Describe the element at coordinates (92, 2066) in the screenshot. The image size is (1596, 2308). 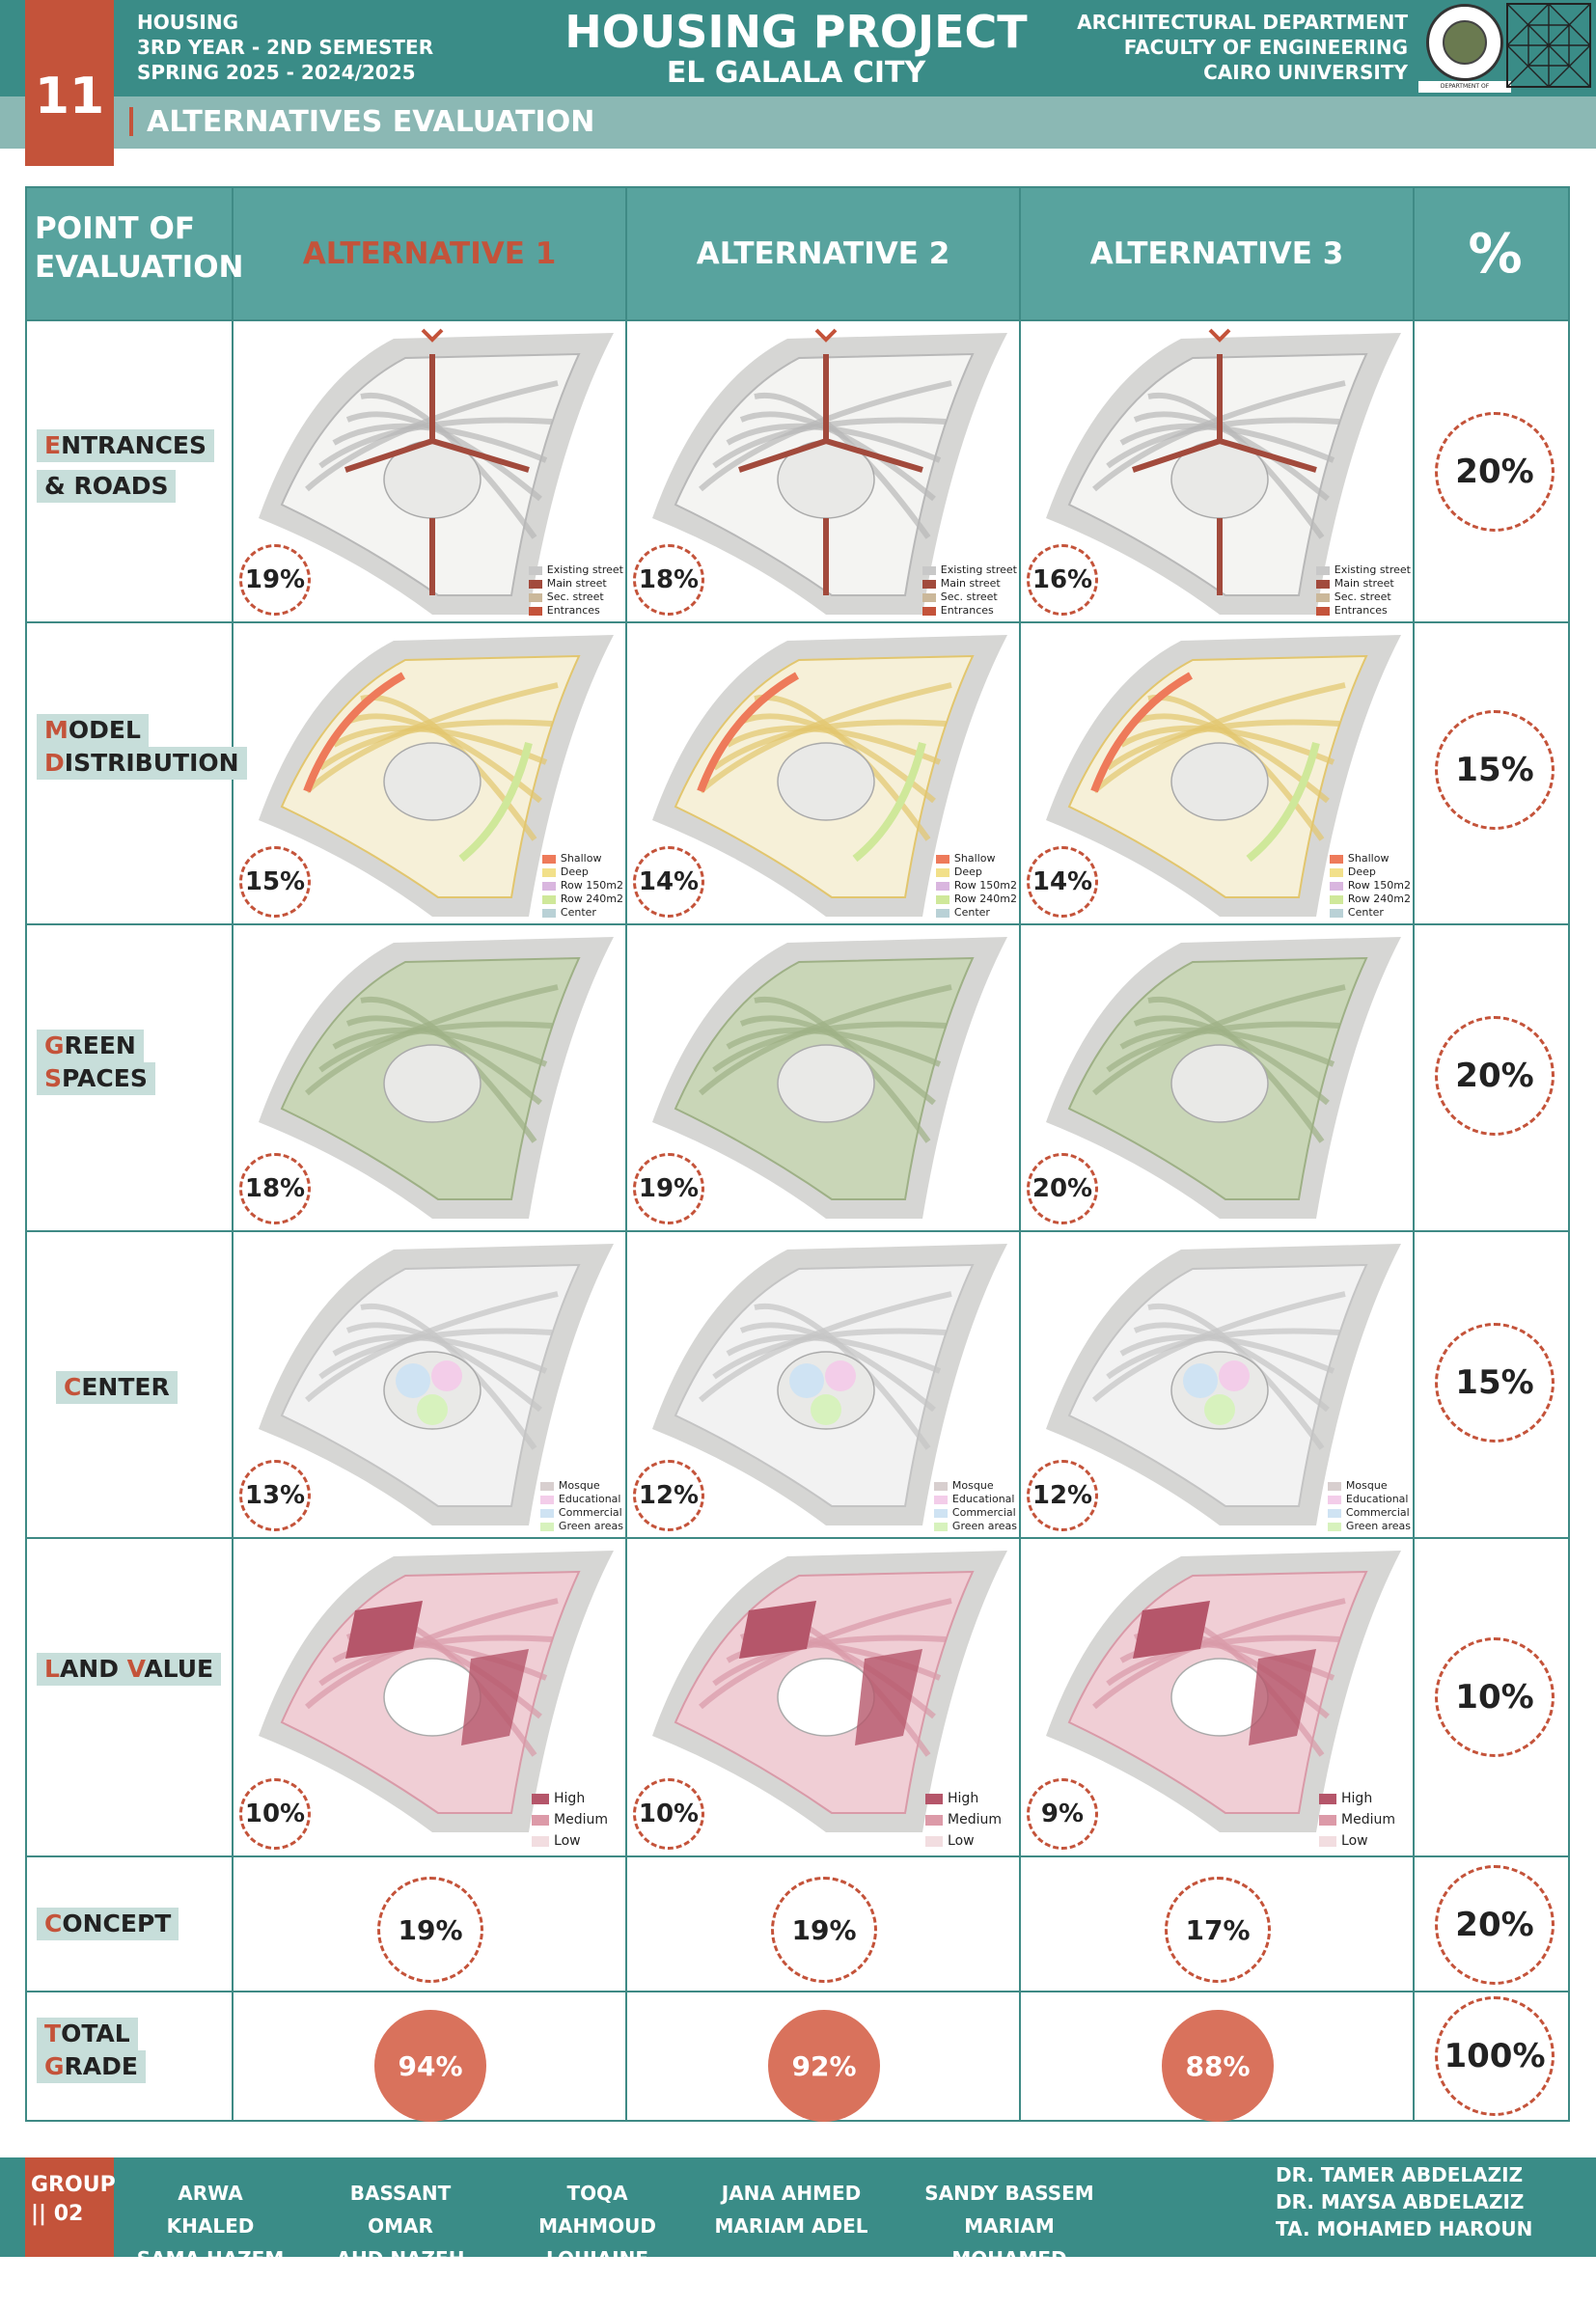
I see `criterion-label: GRADE` at that location.